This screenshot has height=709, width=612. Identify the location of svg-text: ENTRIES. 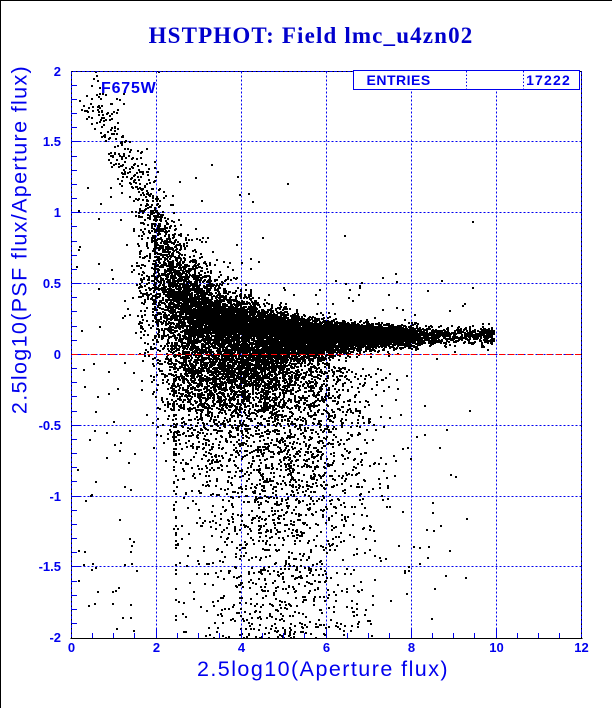
(399, 80).